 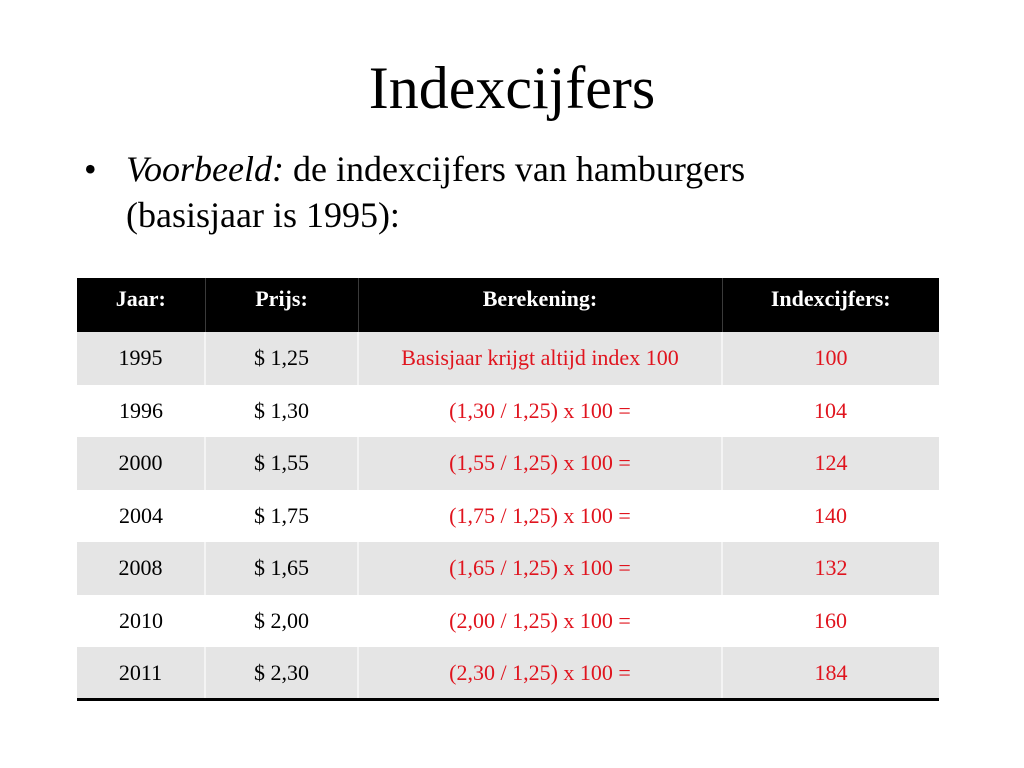 What do you see at coordinates (141, 515) in the screenshot?
I see `cell-year: 2004` at bounding box center [141, 515].